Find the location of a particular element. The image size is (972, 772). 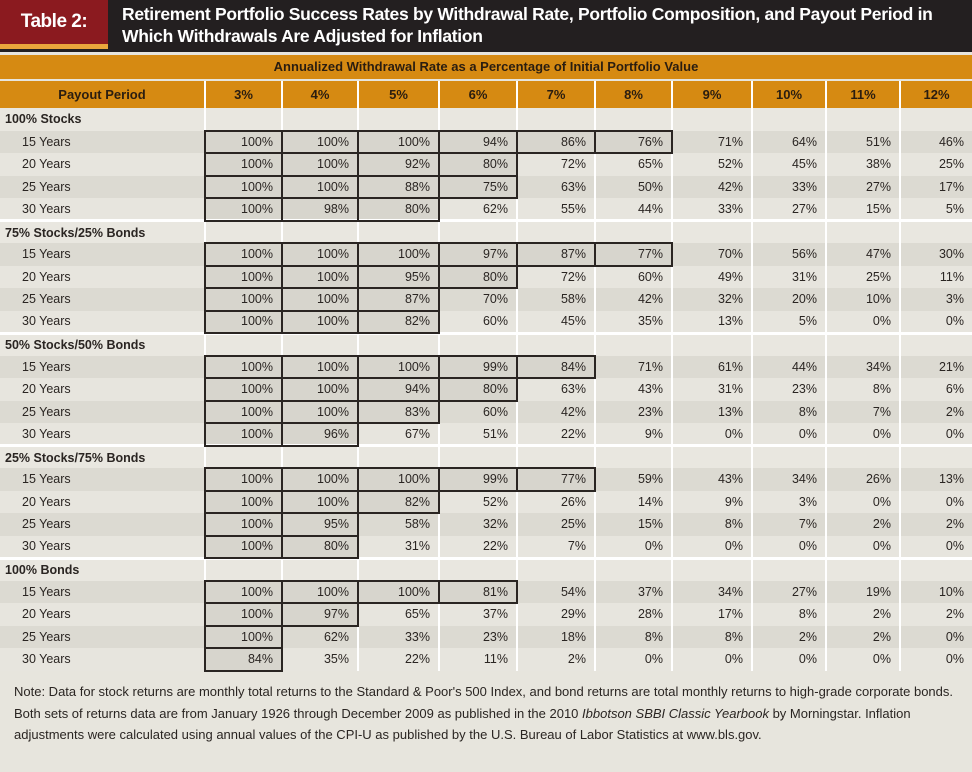

success-rate-cell: 99% is located at coordinates (478, 366).